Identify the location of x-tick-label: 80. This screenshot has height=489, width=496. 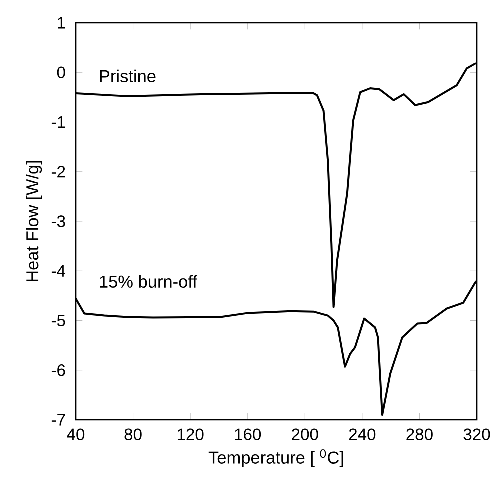
(133, 434).